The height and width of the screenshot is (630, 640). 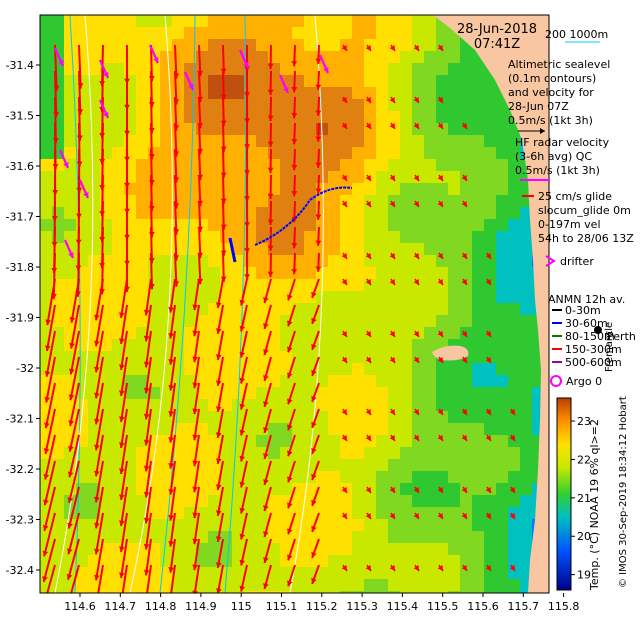 I want to click on colorbar-tick-label: 22, so click(x=584, y=459).